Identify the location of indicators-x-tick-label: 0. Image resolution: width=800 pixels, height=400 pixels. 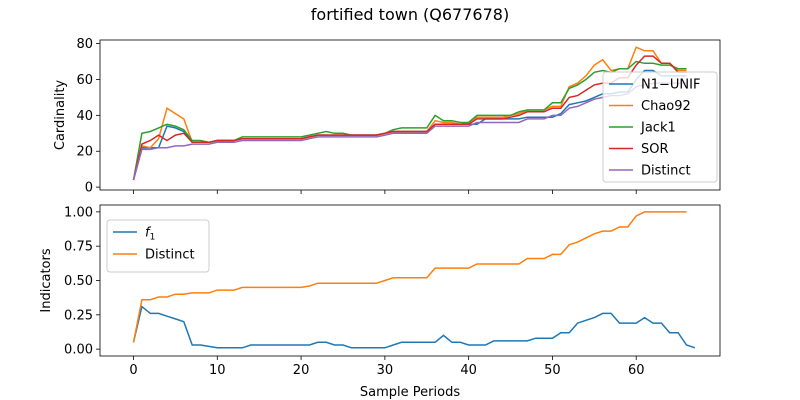
(133, 370).